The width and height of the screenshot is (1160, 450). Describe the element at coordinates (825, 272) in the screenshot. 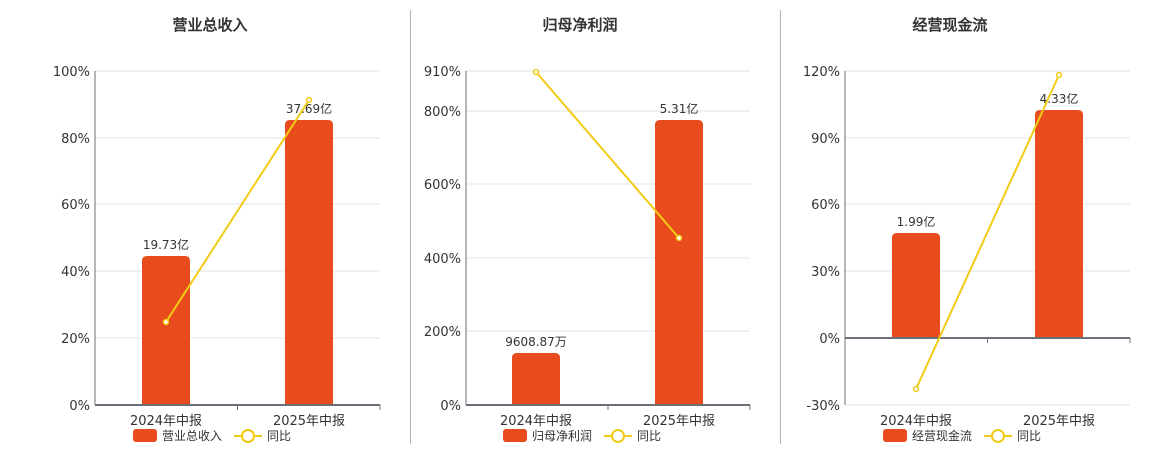

I see `y-tick-label: 30%` at that location.